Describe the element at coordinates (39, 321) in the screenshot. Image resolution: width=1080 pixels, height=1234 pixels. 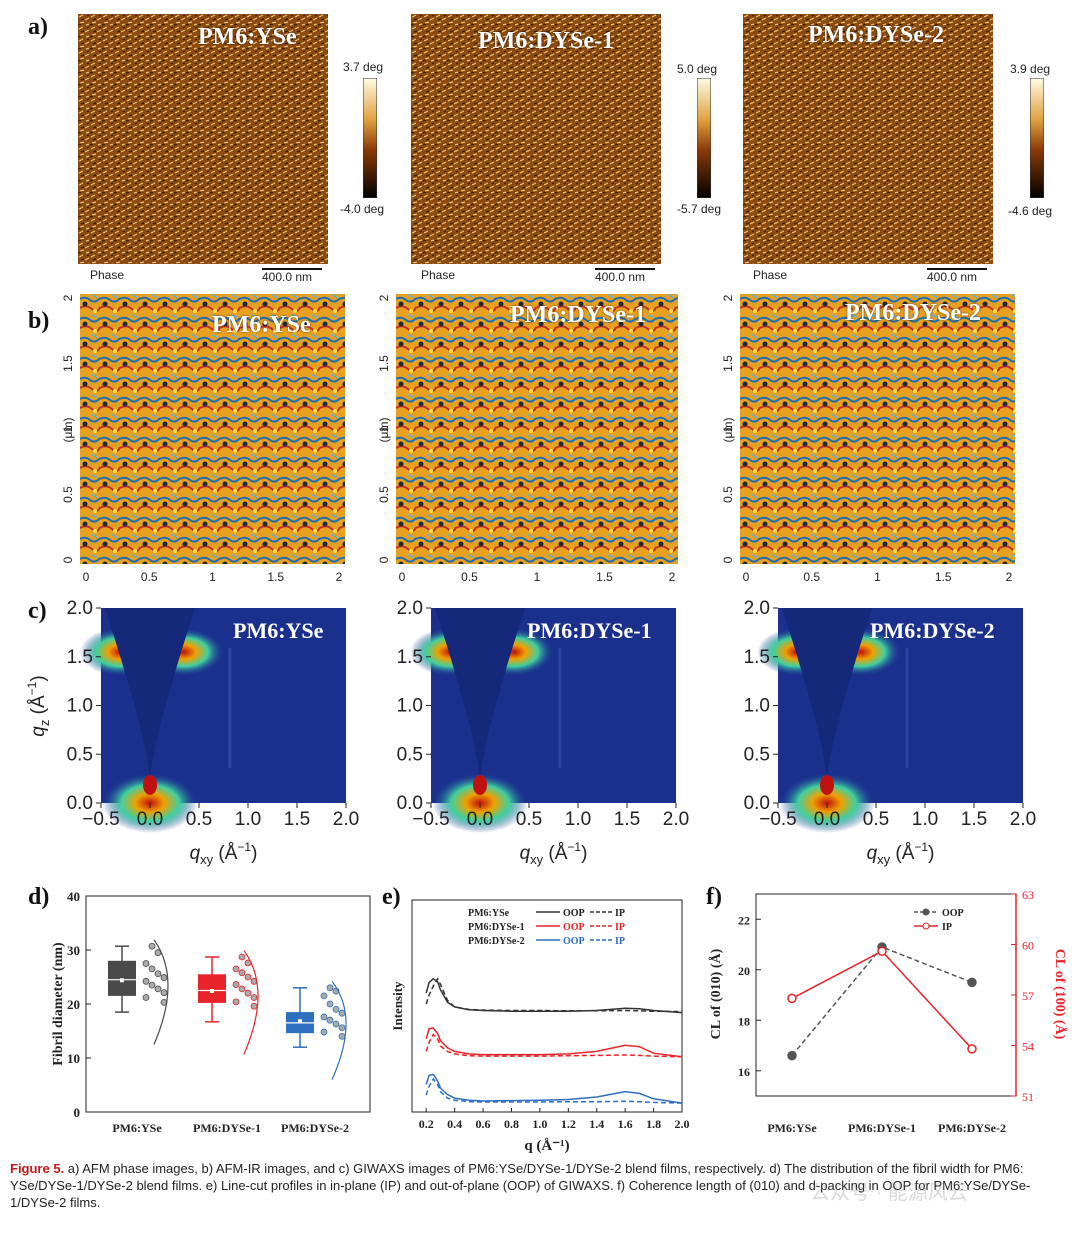
I see `panel-b-letter: b)` at that location.